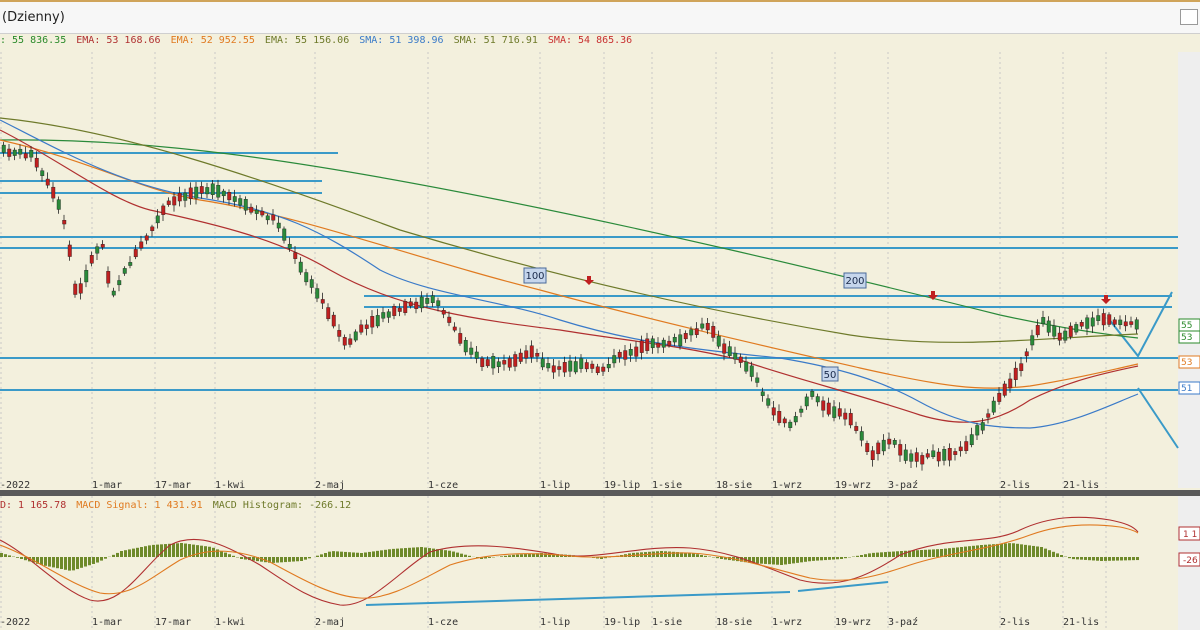  What do you see at coordinates (555, 622) in the screenshot?
I see `svg-text: 1-lip` at bounding box center [555, 622].